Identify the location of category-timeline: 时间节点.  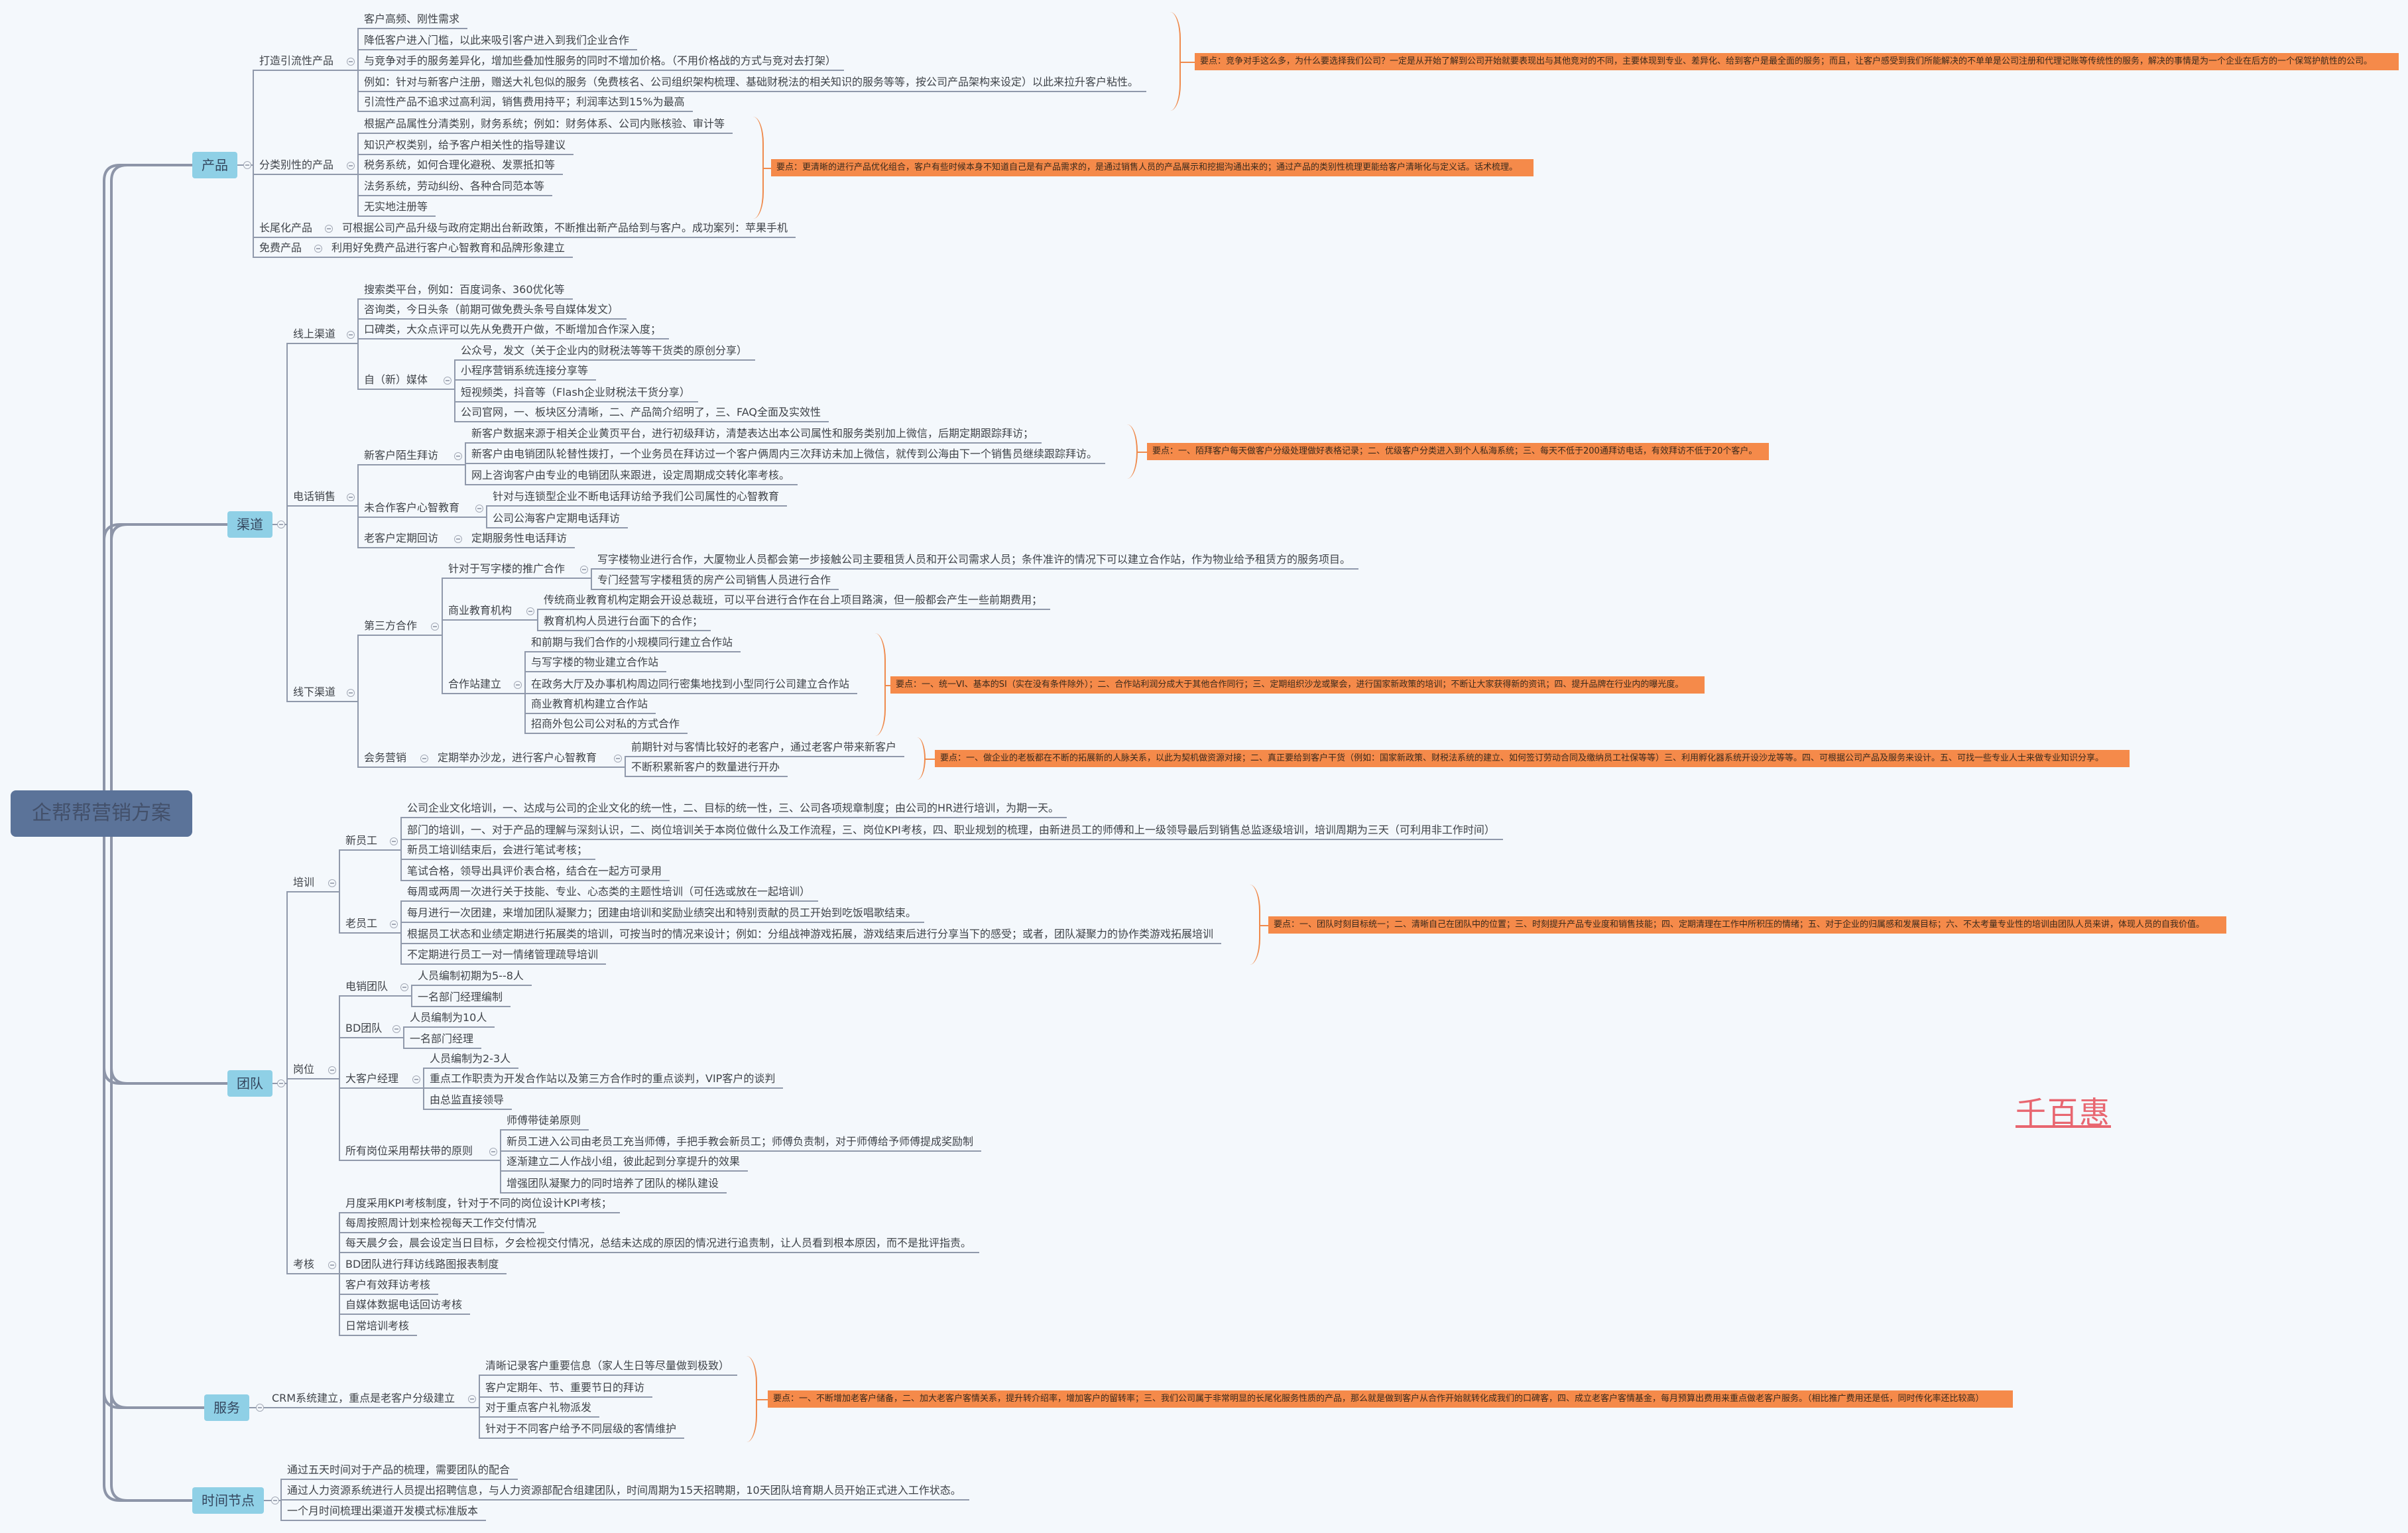
(228, 1500).